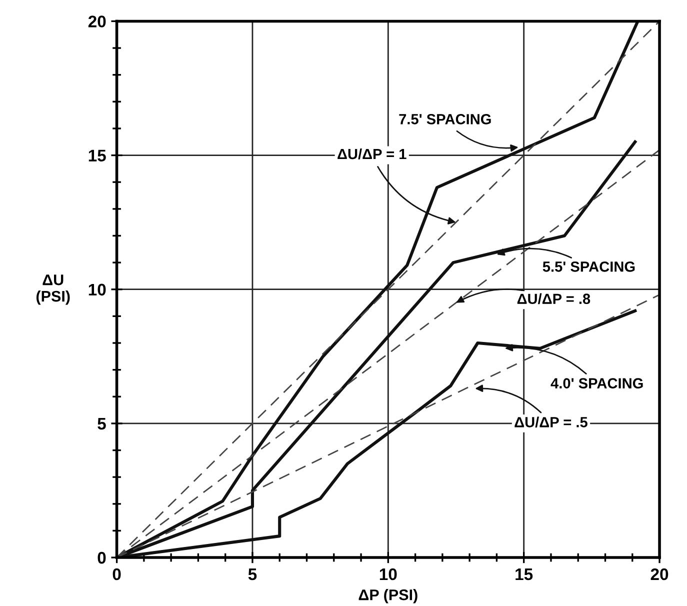 This screenshot has width=687, height=606. Describe the element at coordinates (551, 422) in the screenshot. I see `annotation: ΔU/ΔP = .5` at that location.